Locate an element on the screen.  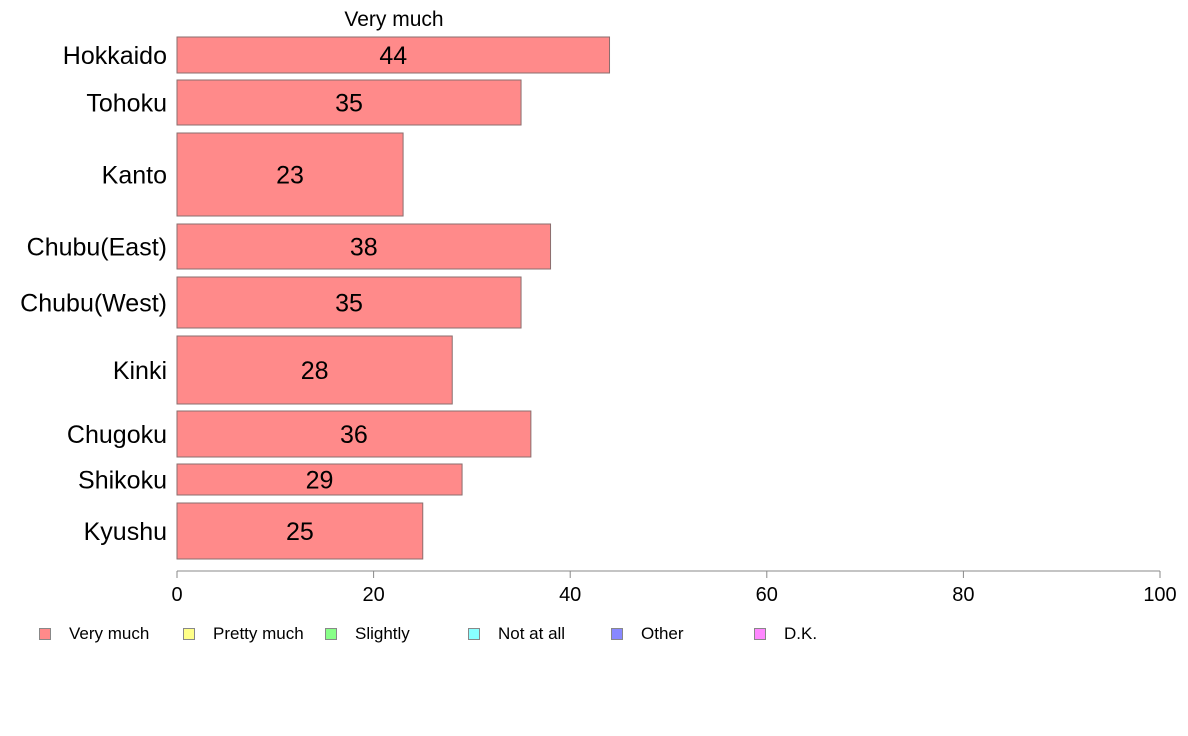
bar-value-label: 36 is located at coordinates (354, 435).